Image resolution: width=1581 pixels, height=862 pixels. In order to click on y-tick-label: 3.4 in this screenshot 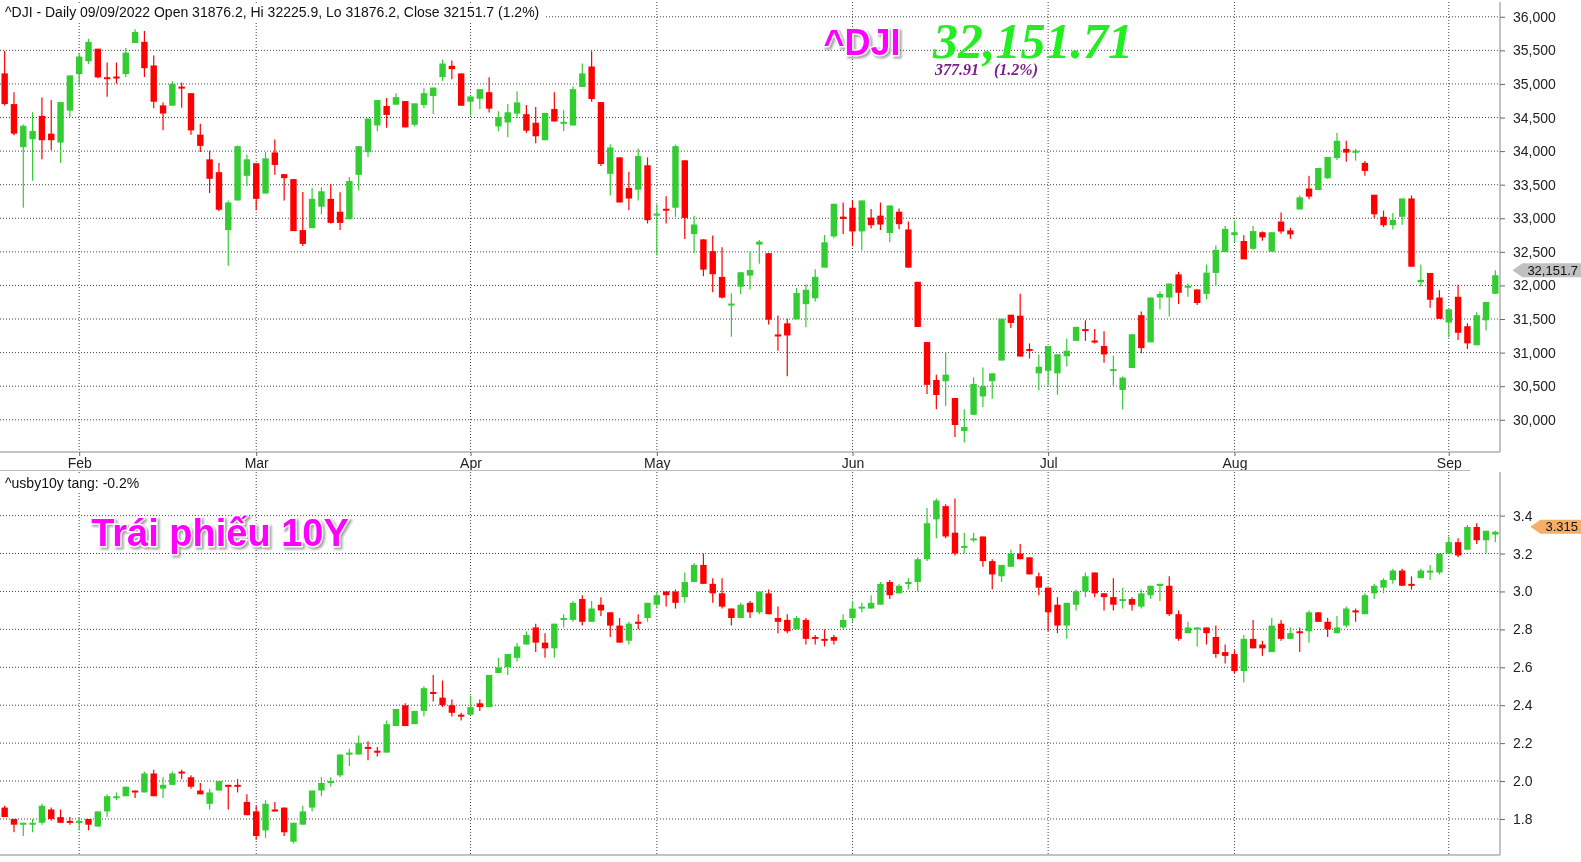, I will do `click(1523, 515)`.